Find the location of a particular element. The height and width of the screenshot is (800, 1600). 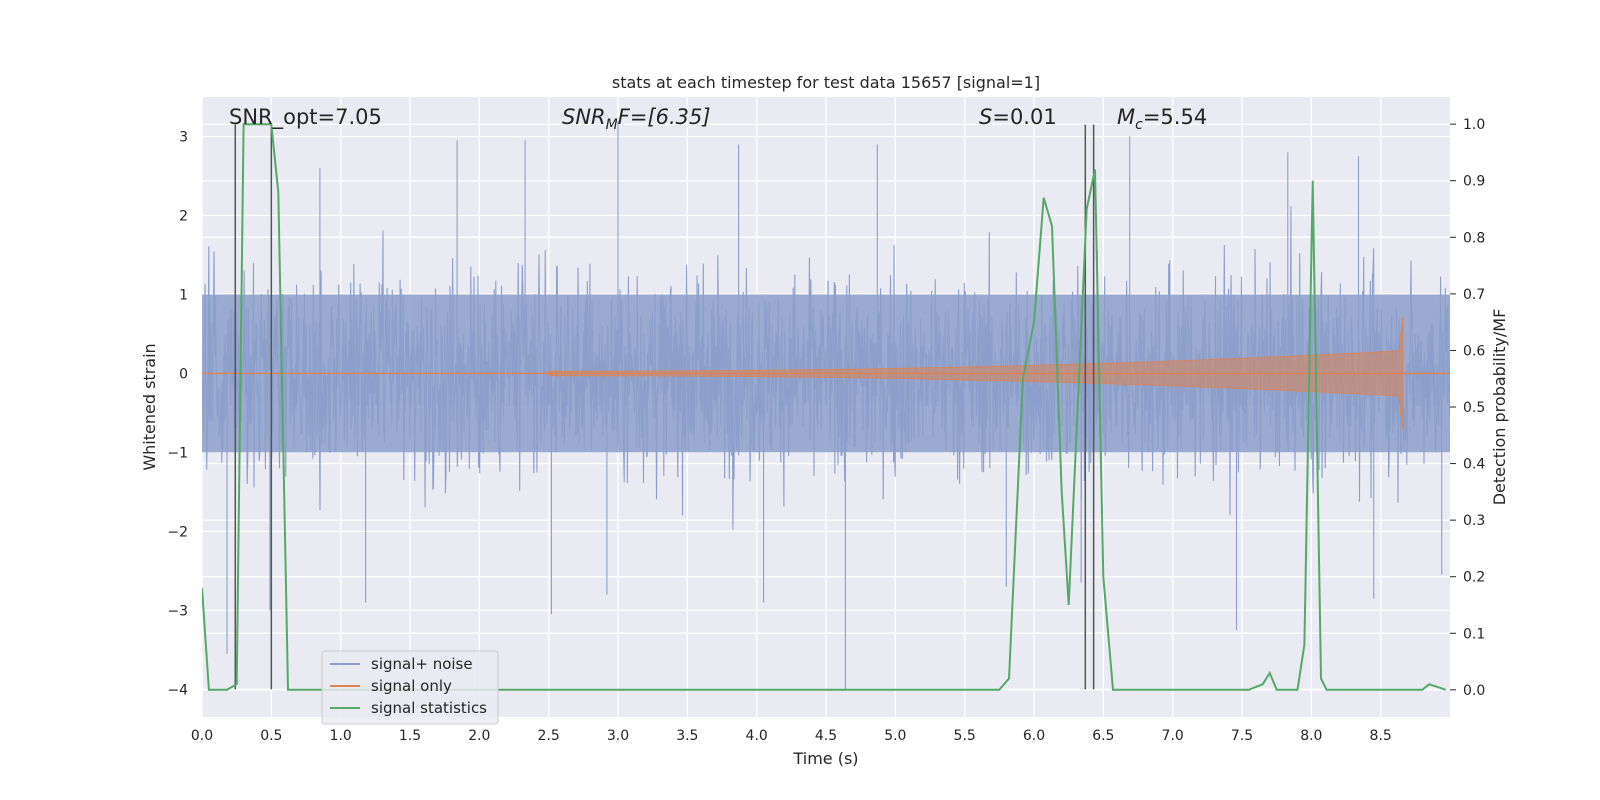

right-tick-label: 1.0 is located at coordinates (1474, 125).